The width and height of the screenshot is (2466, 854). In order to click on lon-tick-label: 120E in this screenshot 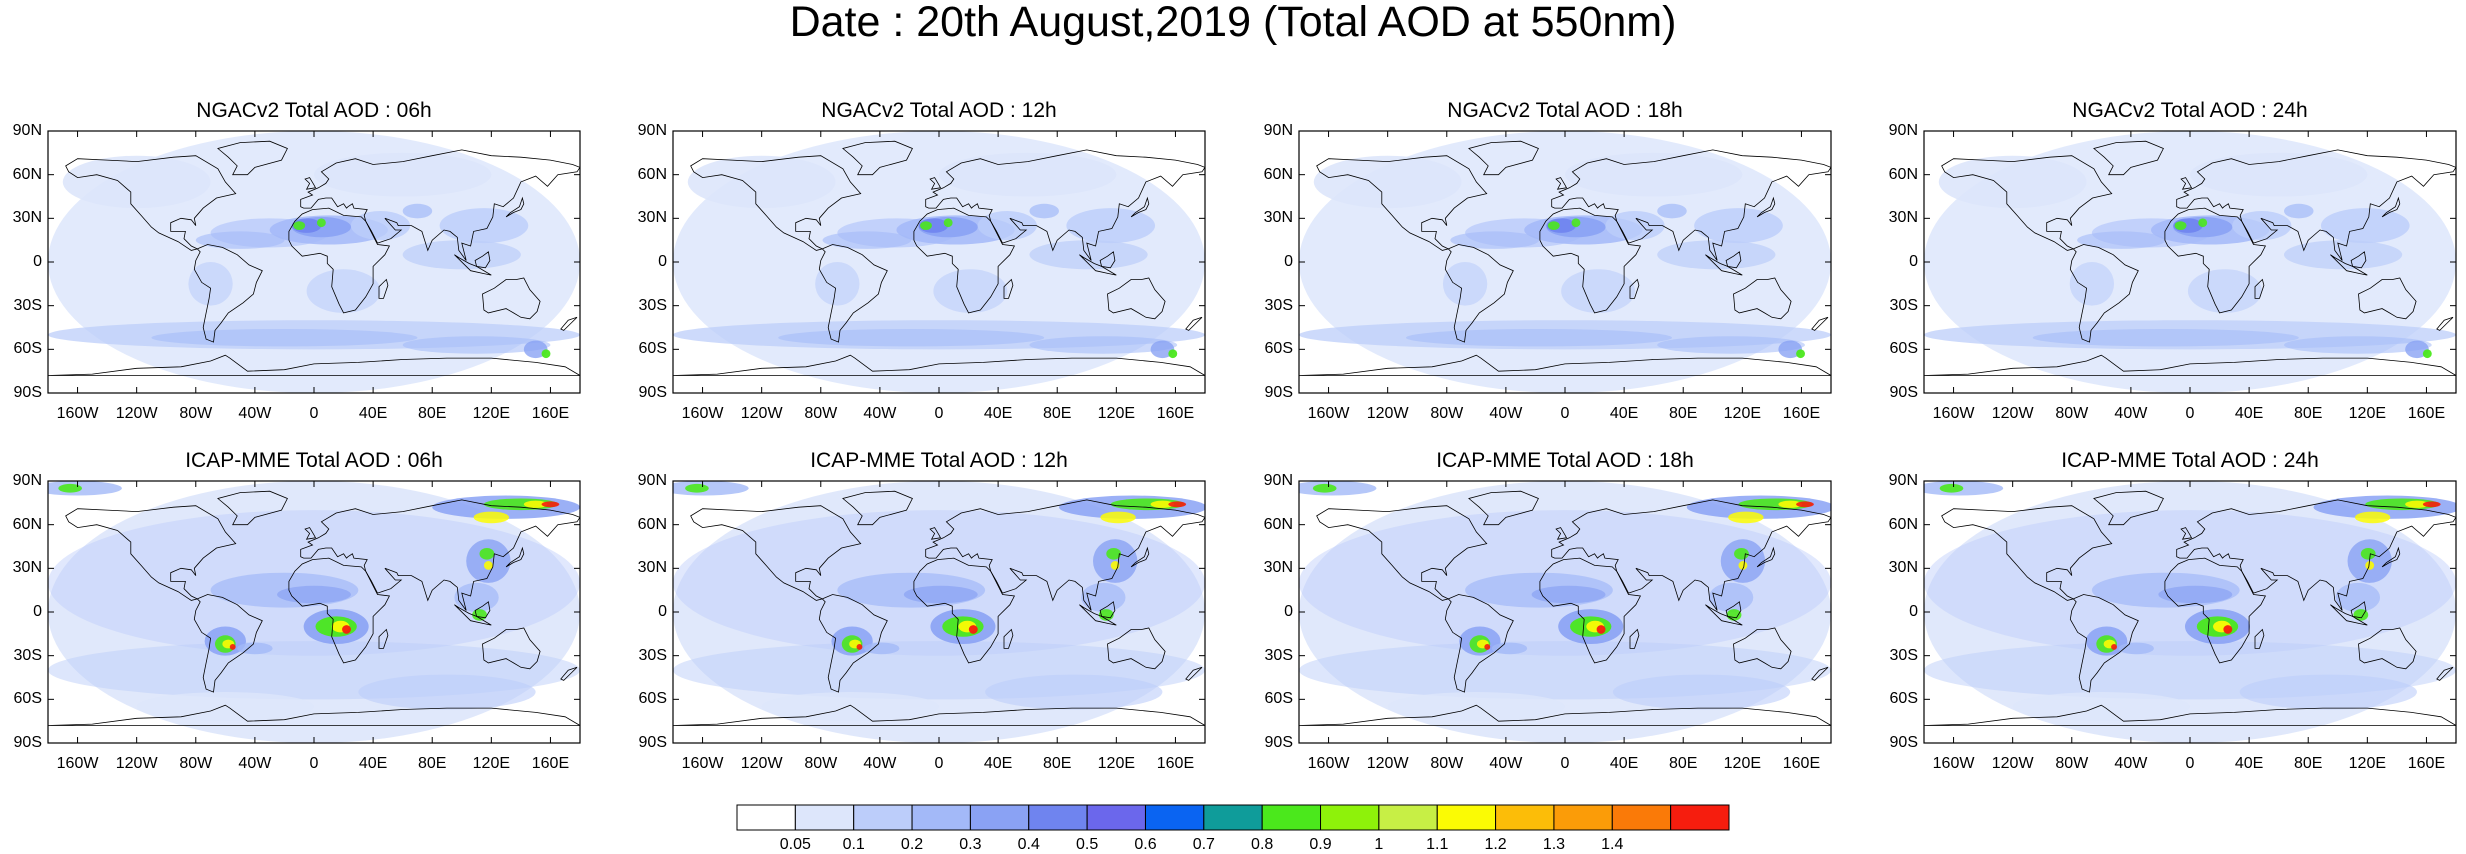, I will do `click(1116, 763)`.